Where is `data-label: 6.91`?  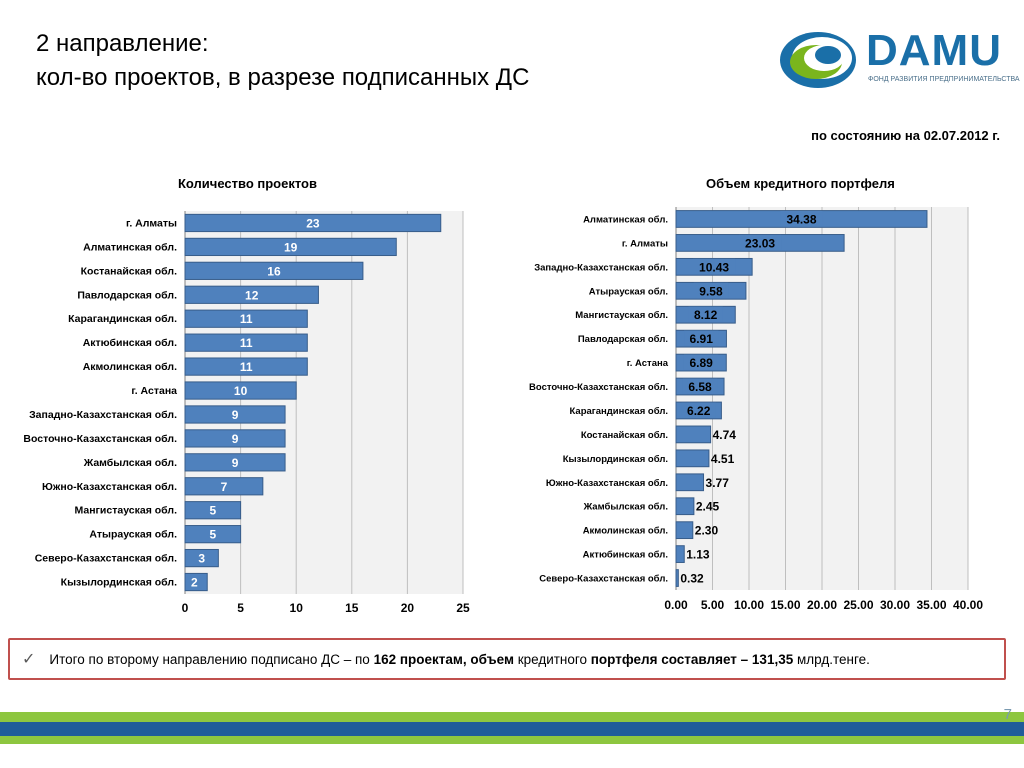 data-label: 6.91 is located at coordinates (702, 339).